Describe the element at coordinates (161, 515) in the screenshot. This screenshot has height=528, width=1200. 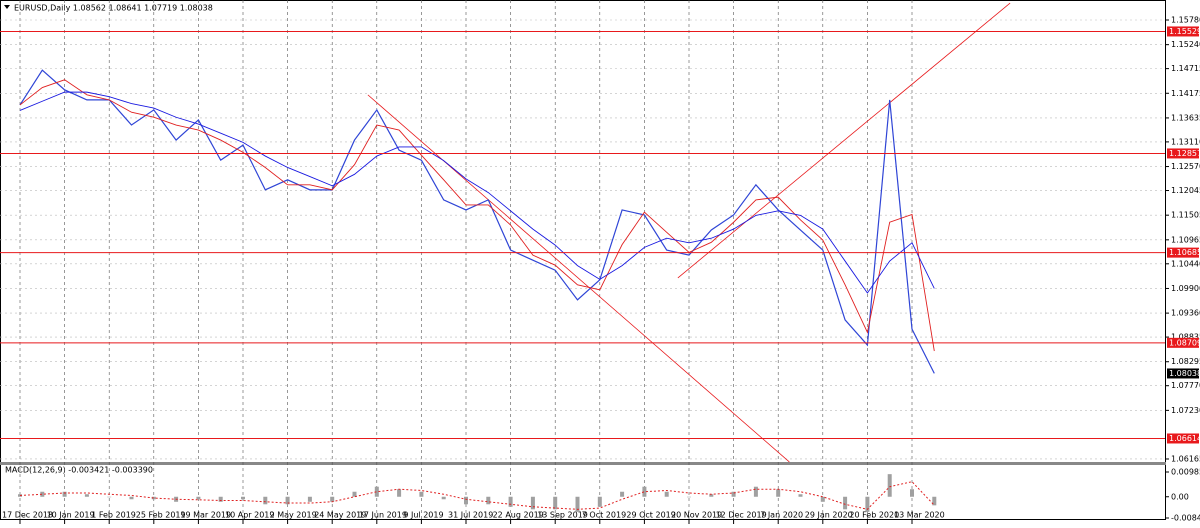
I see `x-tick-label: 25 Feb 2019` at that location.